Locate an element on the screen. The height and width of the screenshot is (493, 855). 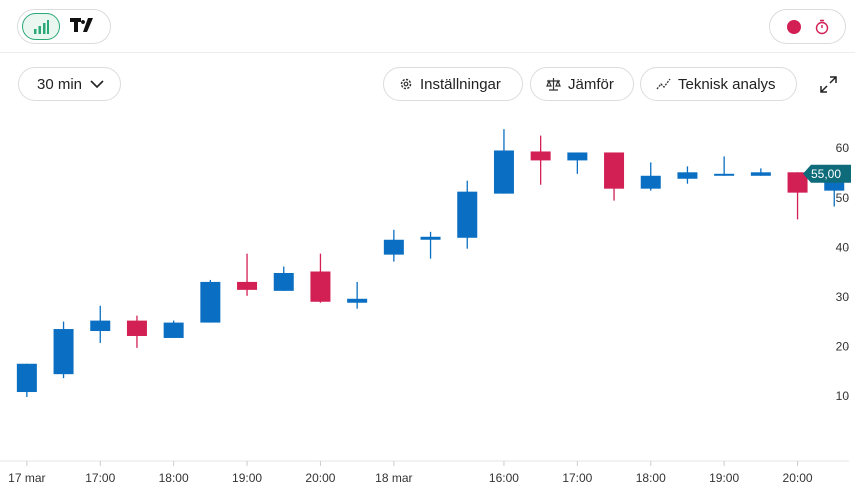
analysis-button: Teknisk analys is located at coordinates (718, 84).